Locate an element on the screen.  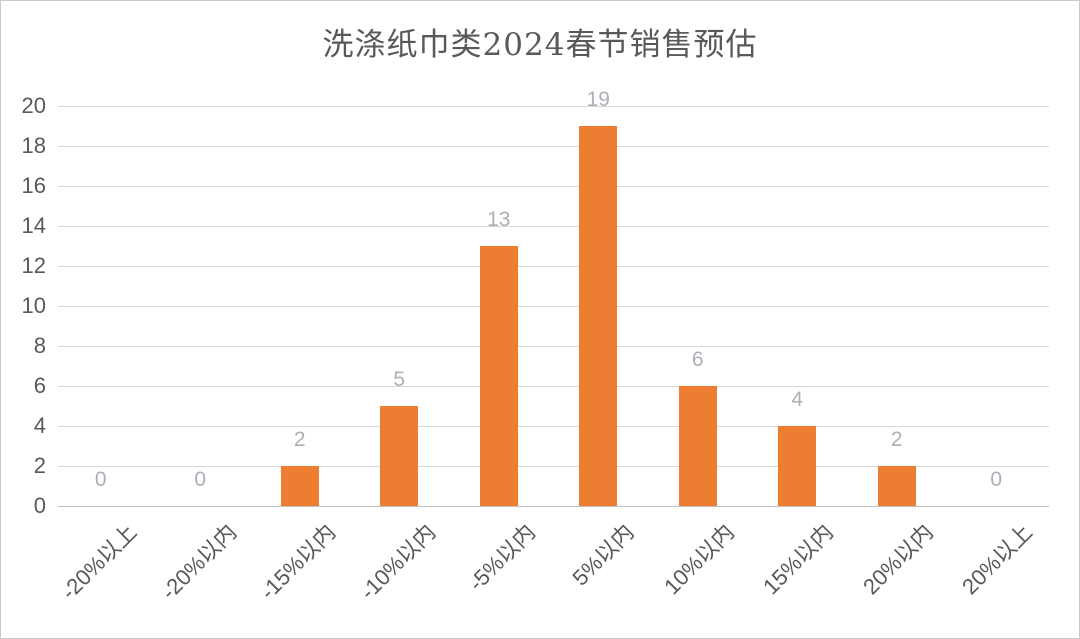
data-label: 6 is located at coordinates (697, 359).